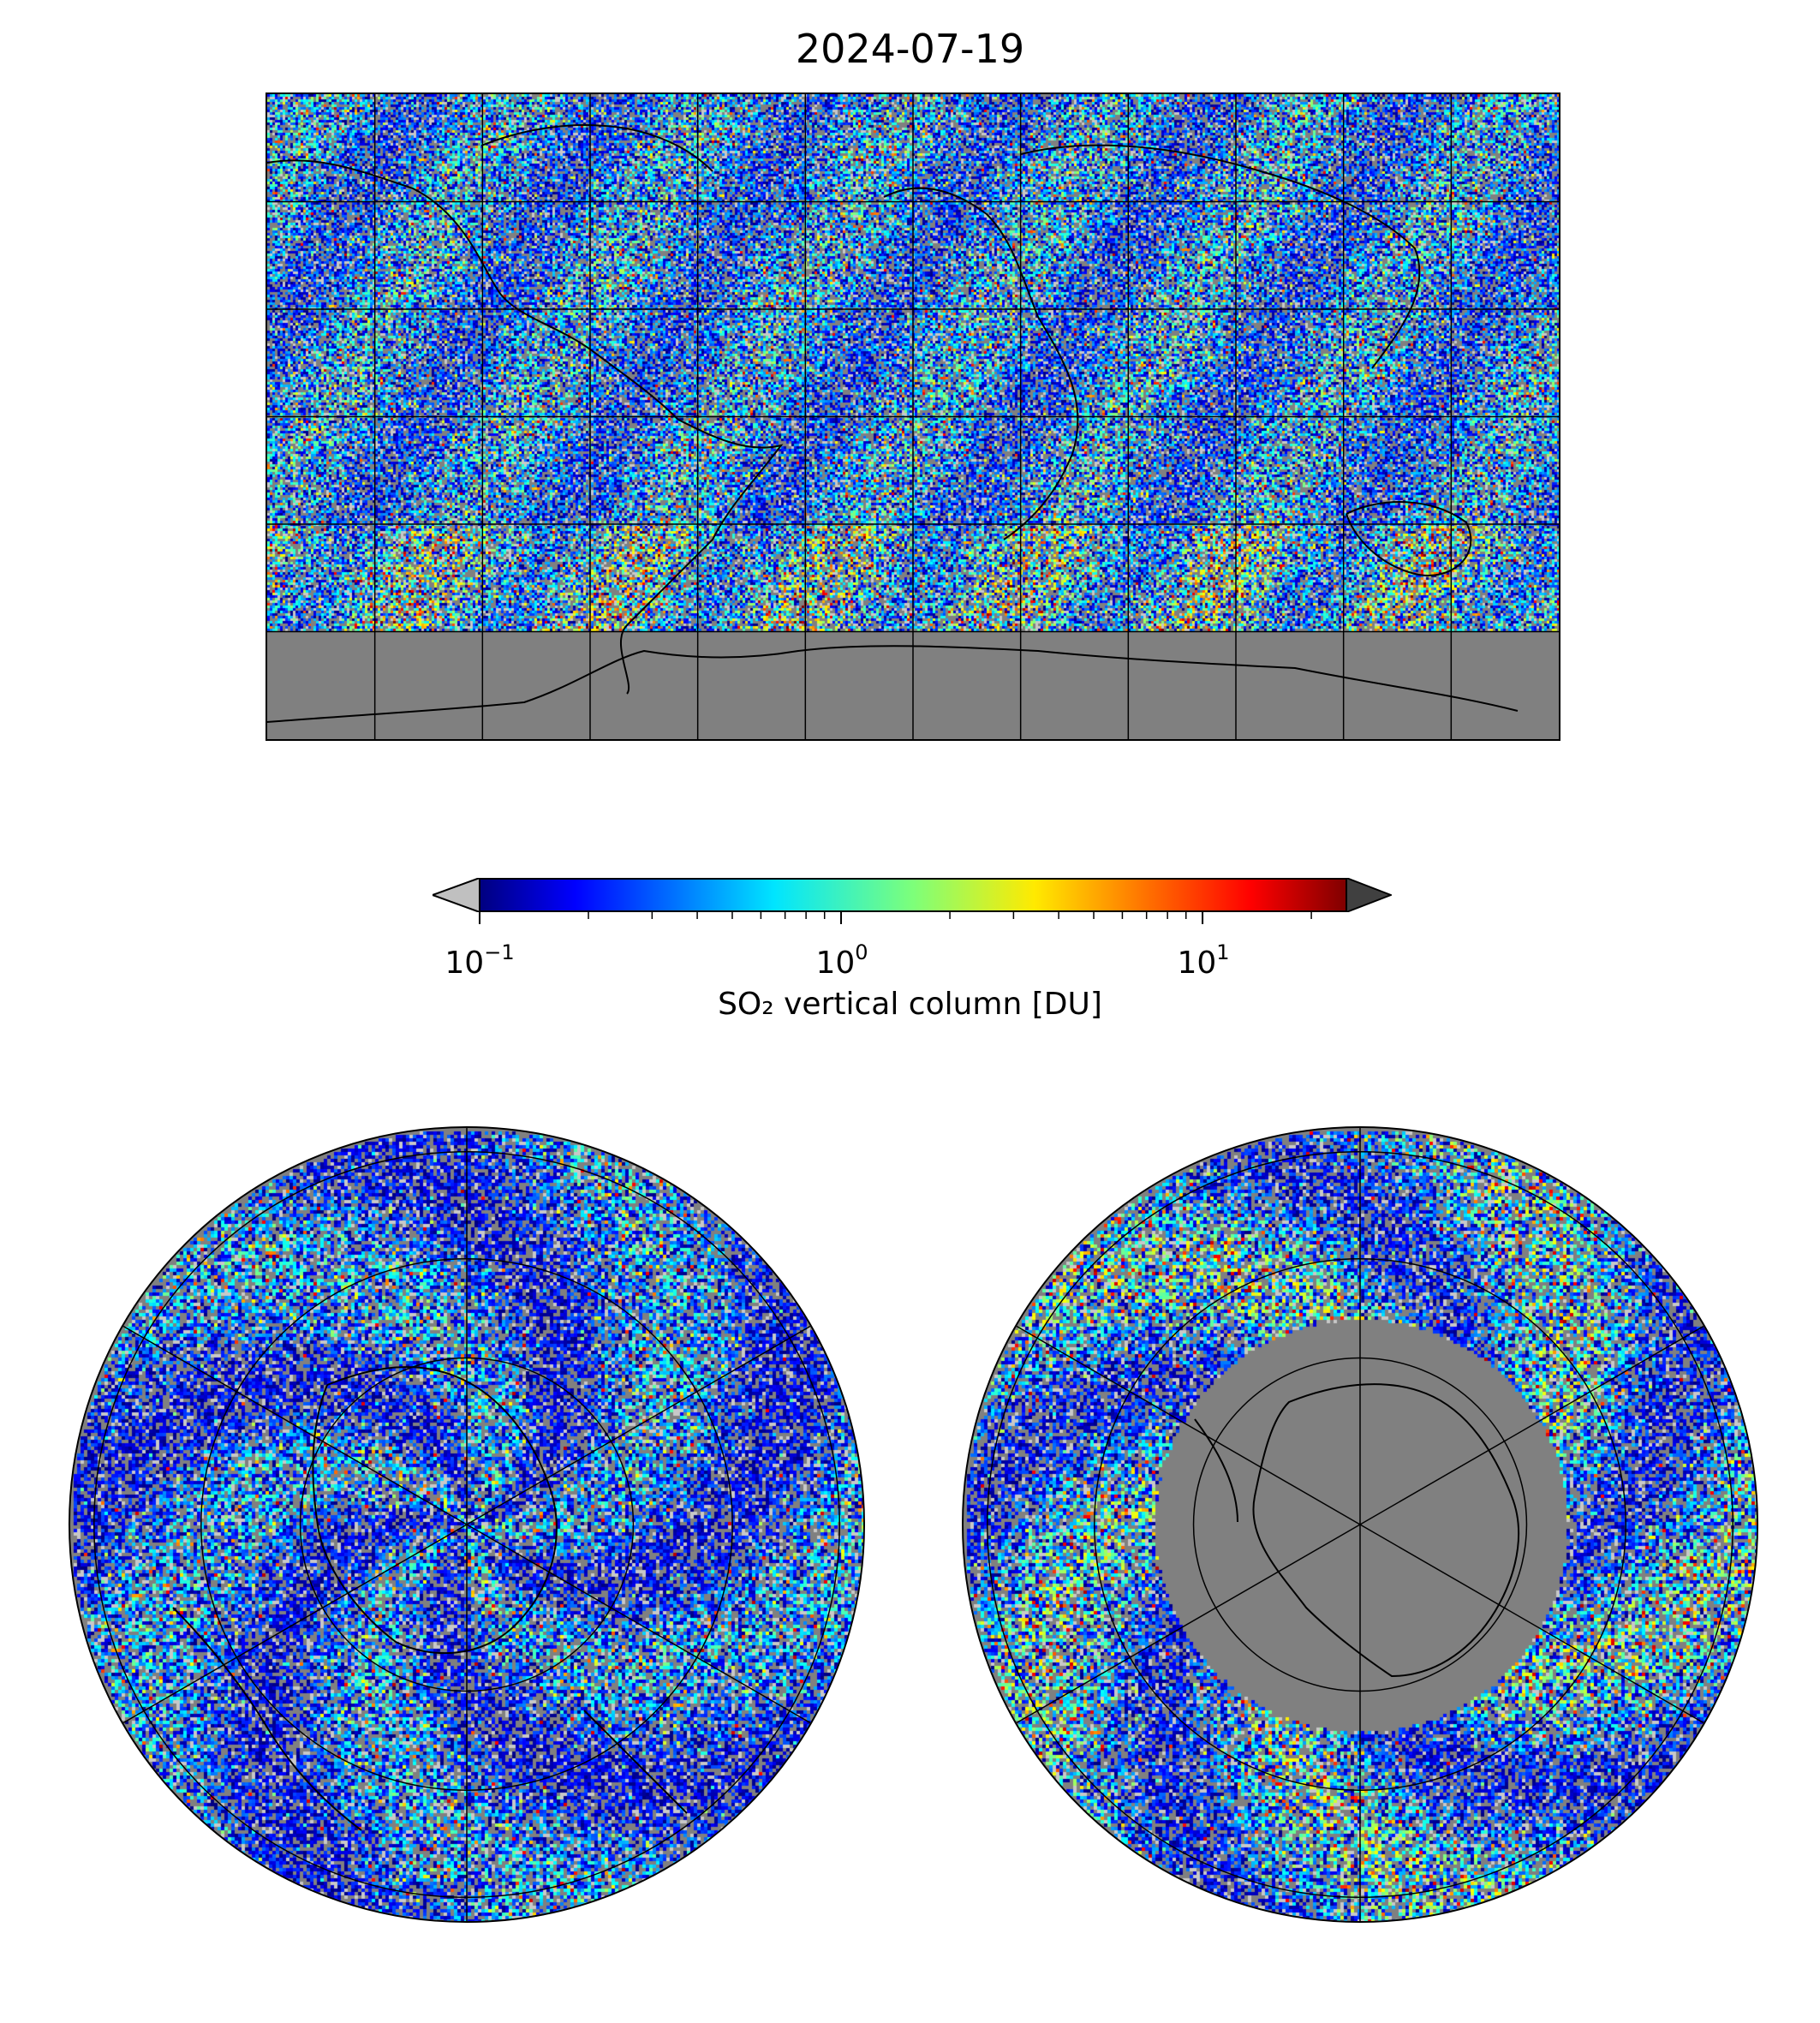 This screenshot has width=1820, height=2023. Describe the element at coordinates (910, 1004) in the screenshot. I see `colorbar-label: SO₂ vertical column [DU]` at that location.